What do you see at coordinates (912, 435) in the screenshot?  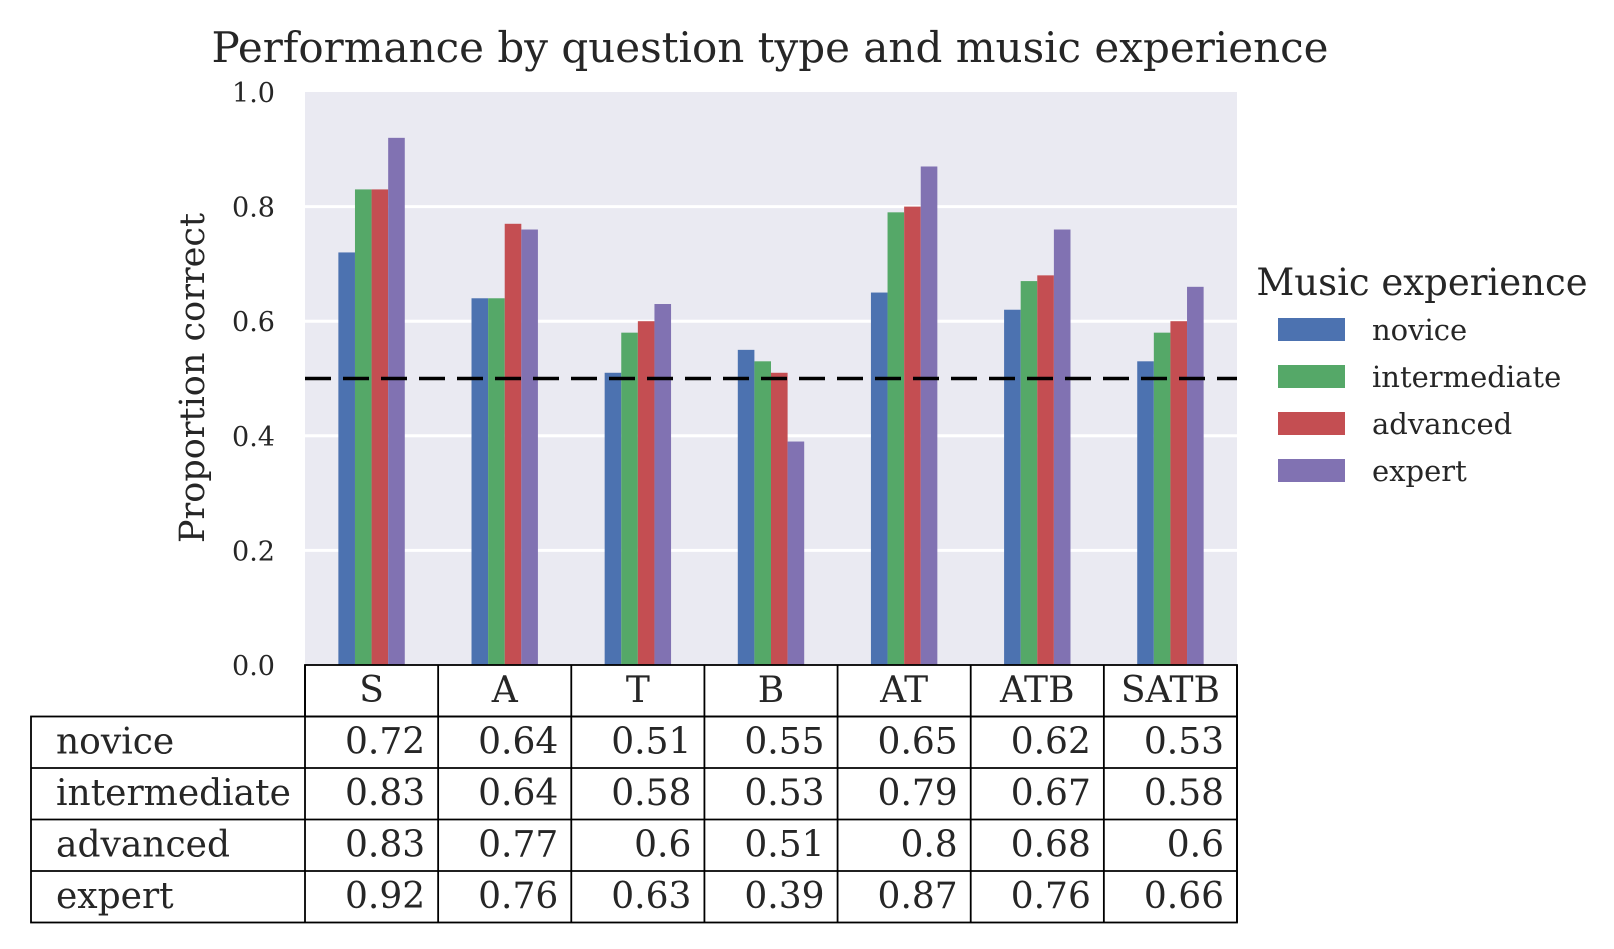 I see `bar-advanced-AT` at bounding box center [912, 435].